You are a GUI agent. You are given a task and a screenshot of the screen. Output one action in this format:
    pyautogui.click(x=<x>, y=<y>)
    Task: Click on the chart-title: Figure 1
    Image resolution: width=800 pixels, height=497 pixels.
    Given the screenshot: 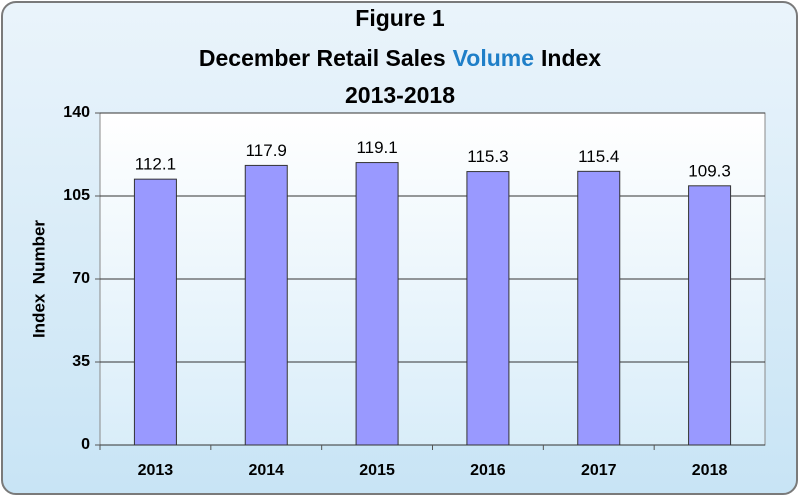 What is the action you would take?
    pyautogui.click(x=400, y=18)
    